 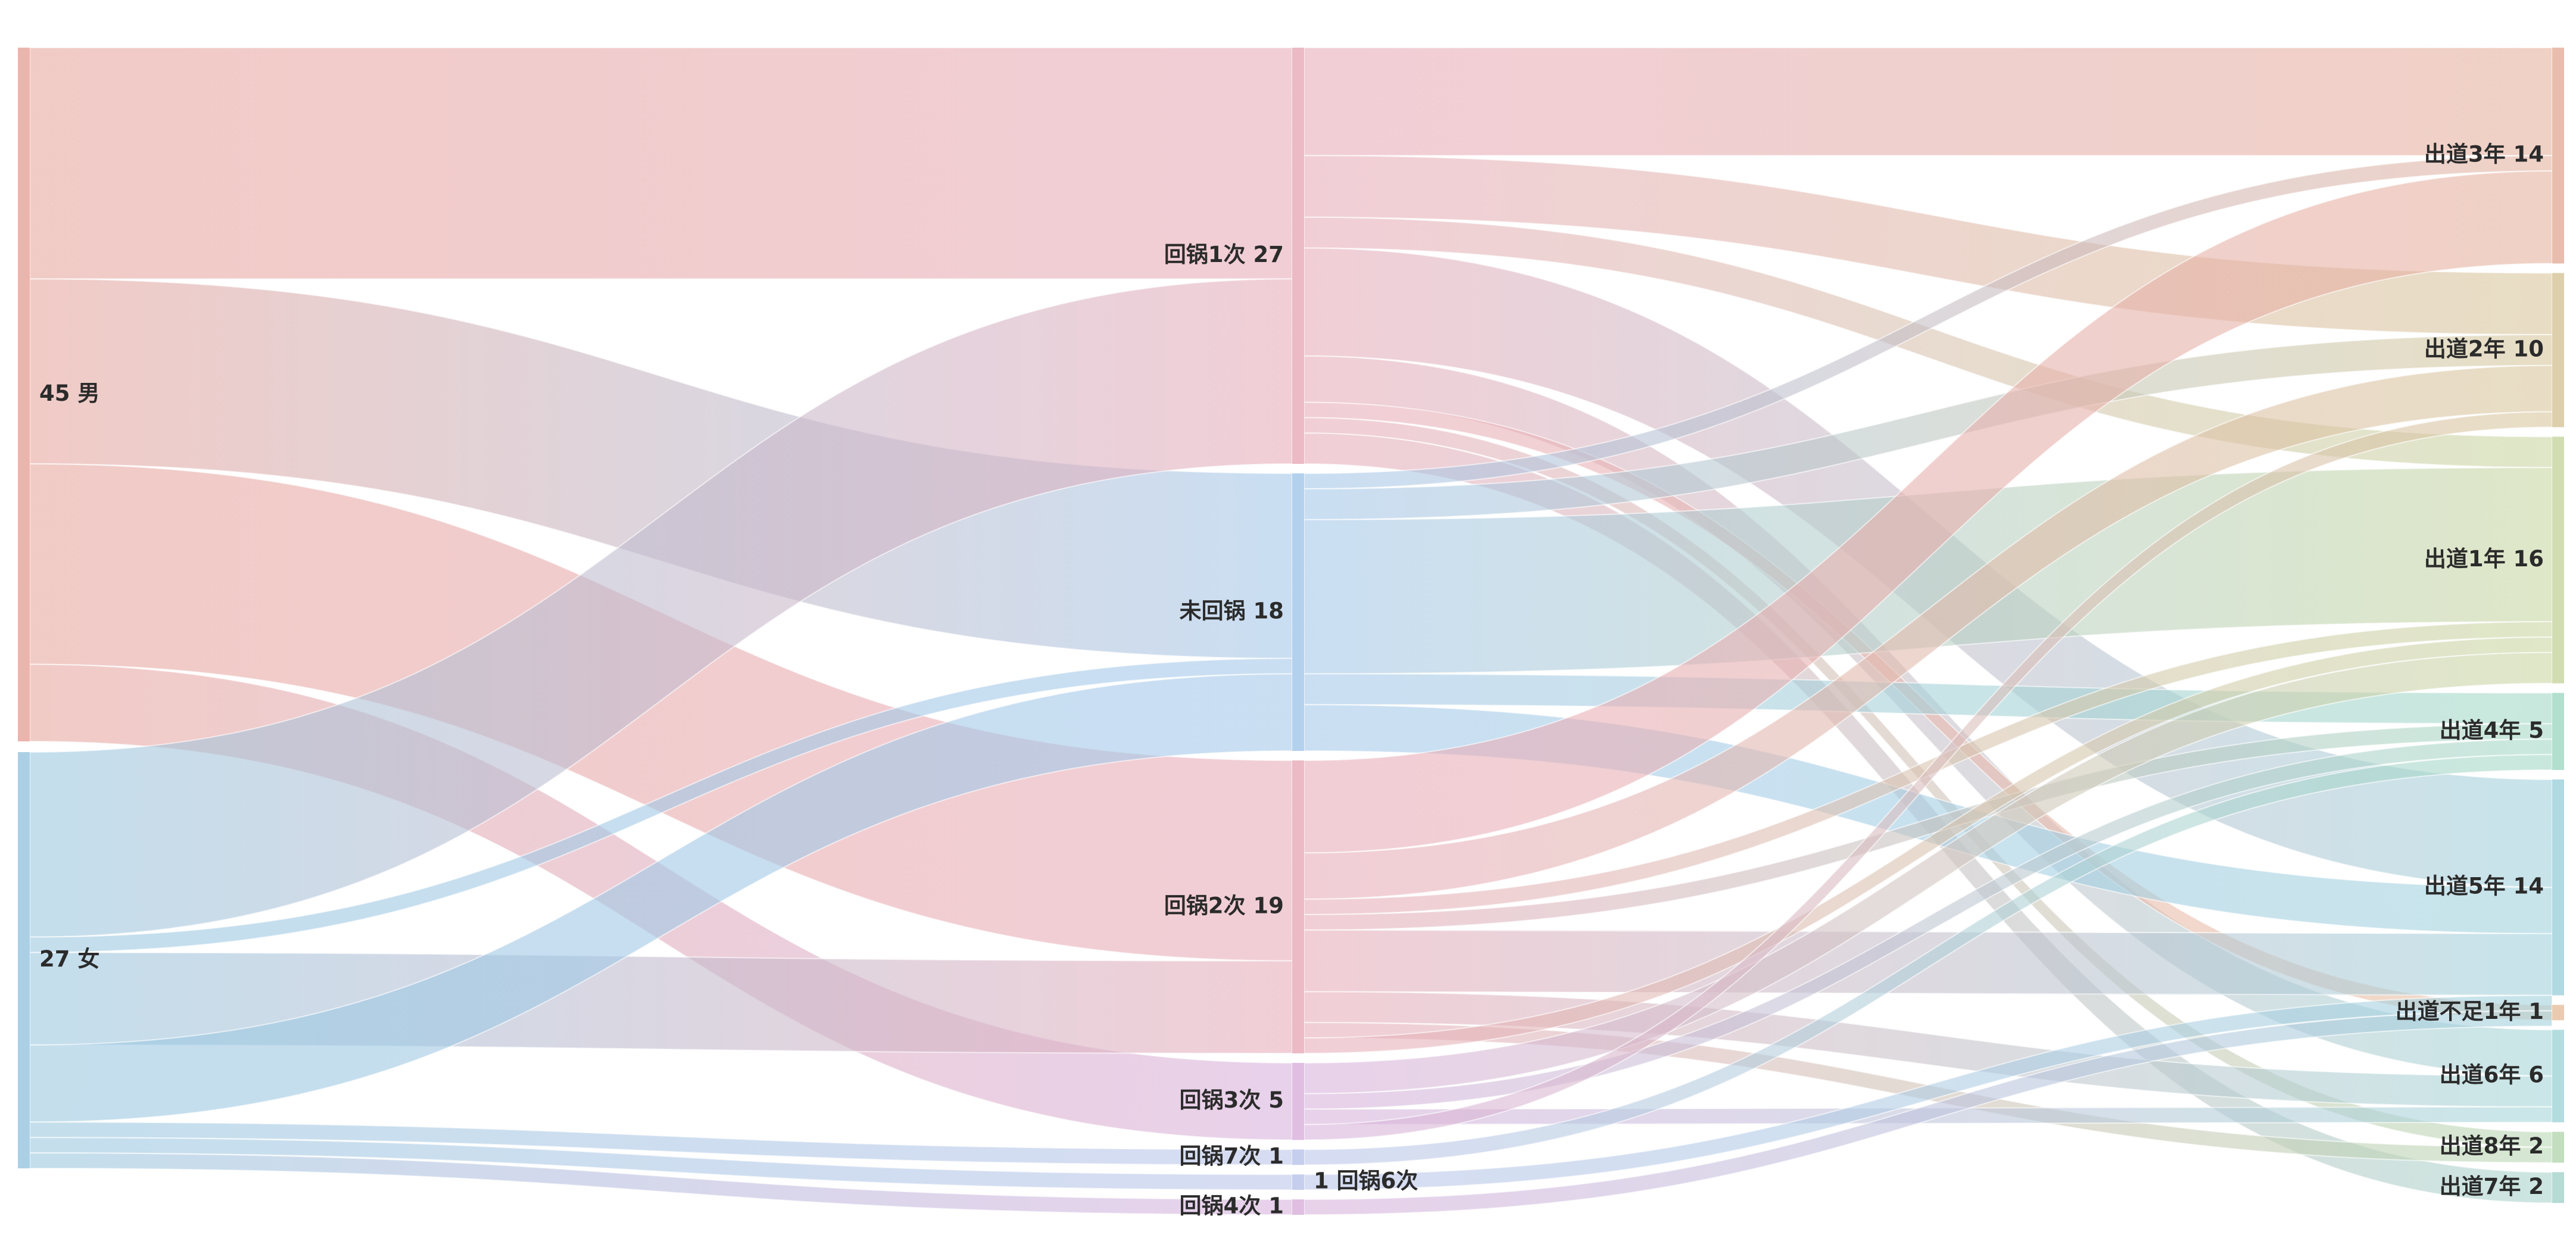 What do you see at coordinates (2558, 1076) in the screenshot?
I see `sankey-node-出道6年` at bounding box center [2558, 1076].